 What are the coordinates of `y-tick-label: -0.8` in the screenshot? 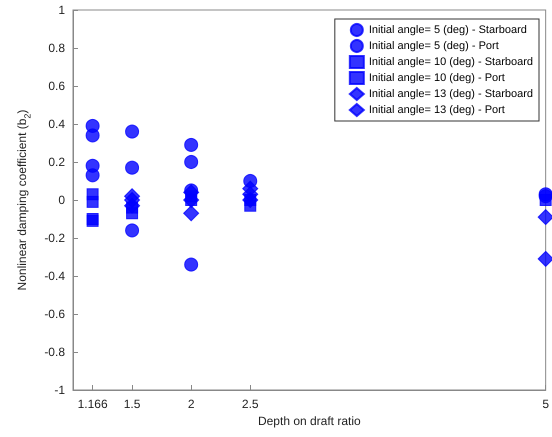 It's located at (55, 352).